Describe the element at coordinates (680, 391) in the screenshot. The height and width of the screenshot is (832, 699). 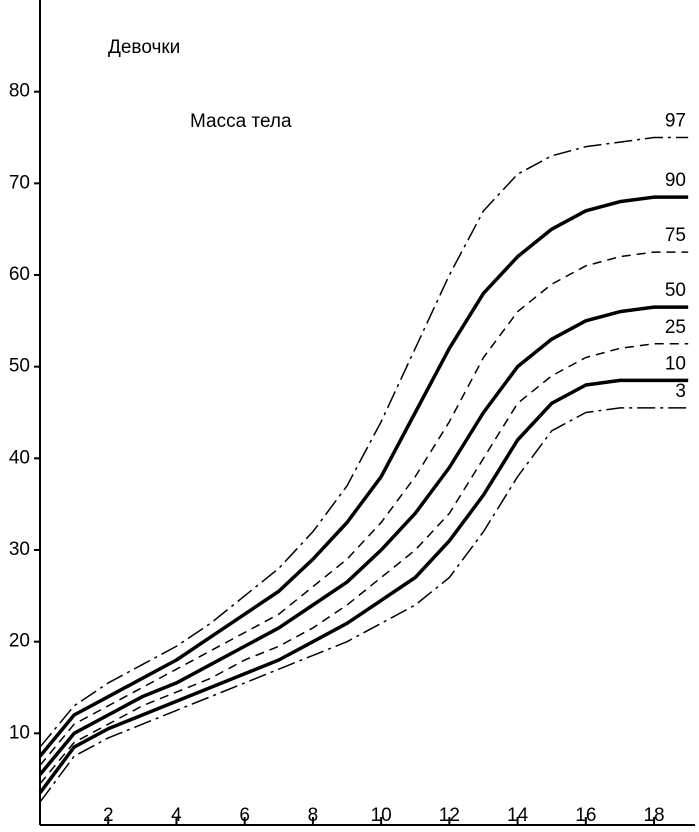
I see `series-label: 3` at that location.